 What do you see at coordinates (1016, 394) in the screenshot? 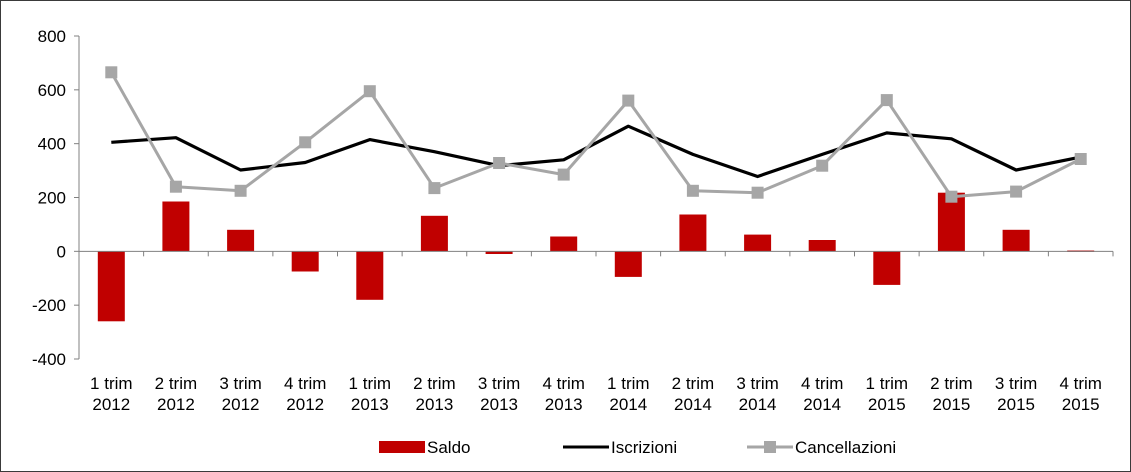
I see `x-tick-label: 3 trim 2015` at bounding box center [1016, 394].